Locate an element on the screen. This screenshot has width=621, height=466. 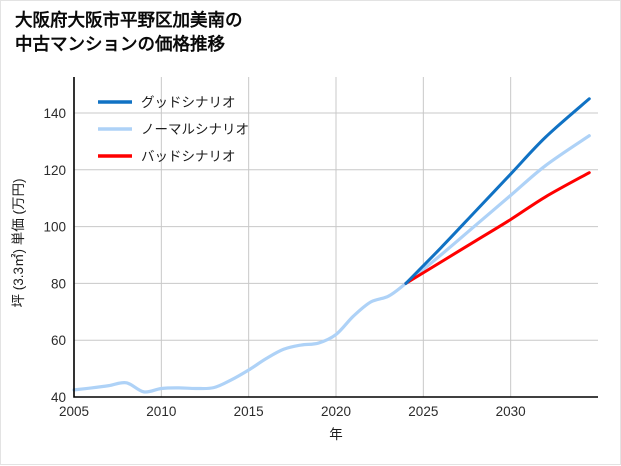
x-tick-label: 2025 is located at coordinates (423, 411).